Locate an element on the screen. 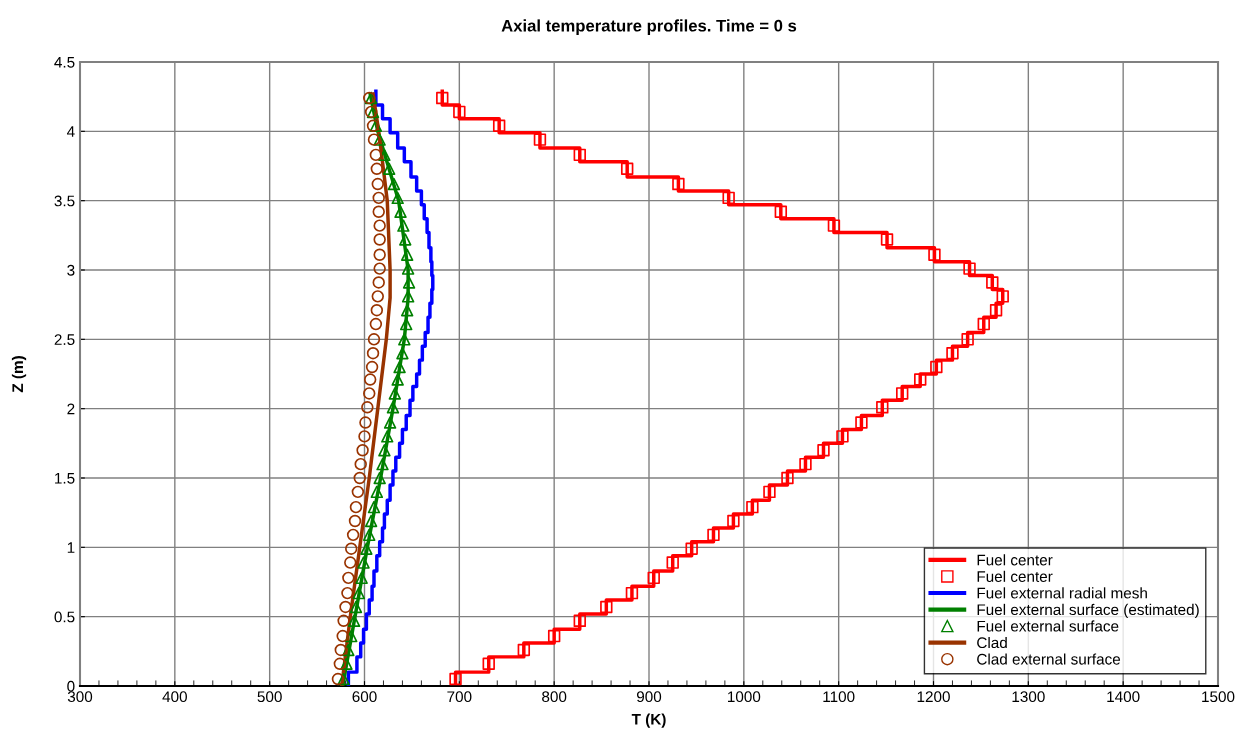  x-tick-label: 1300 is located at coordinates (1028, 697).